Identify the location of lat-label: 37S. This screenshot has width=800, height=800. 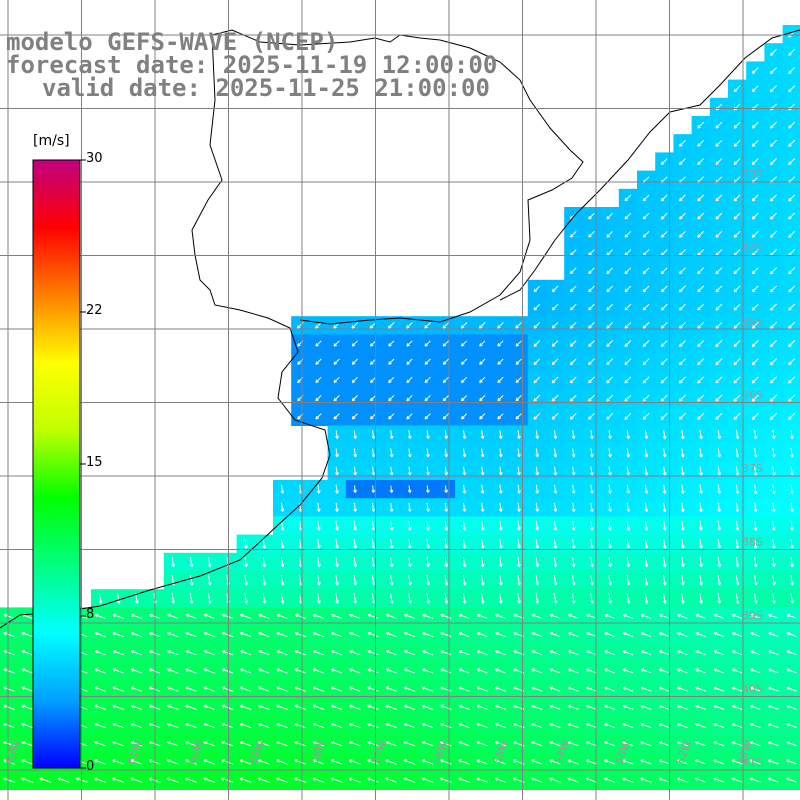
(752, 468).